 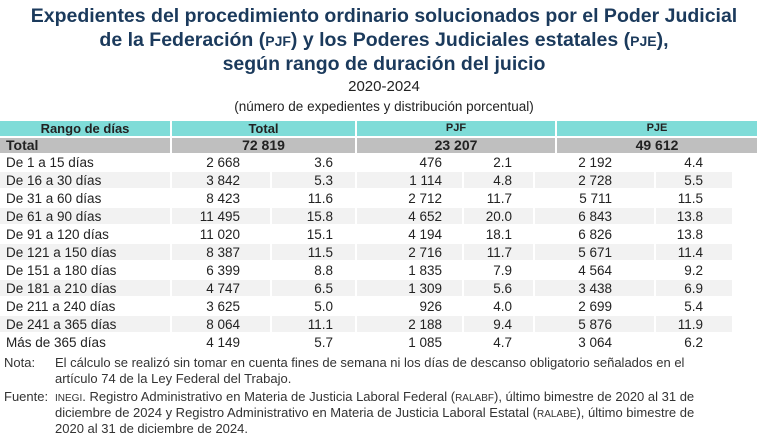 What do you see at coordinates (425, 342) in the screenshot?
I see `cell-pjf-n: 1 085` at bounding box center [425, 342].